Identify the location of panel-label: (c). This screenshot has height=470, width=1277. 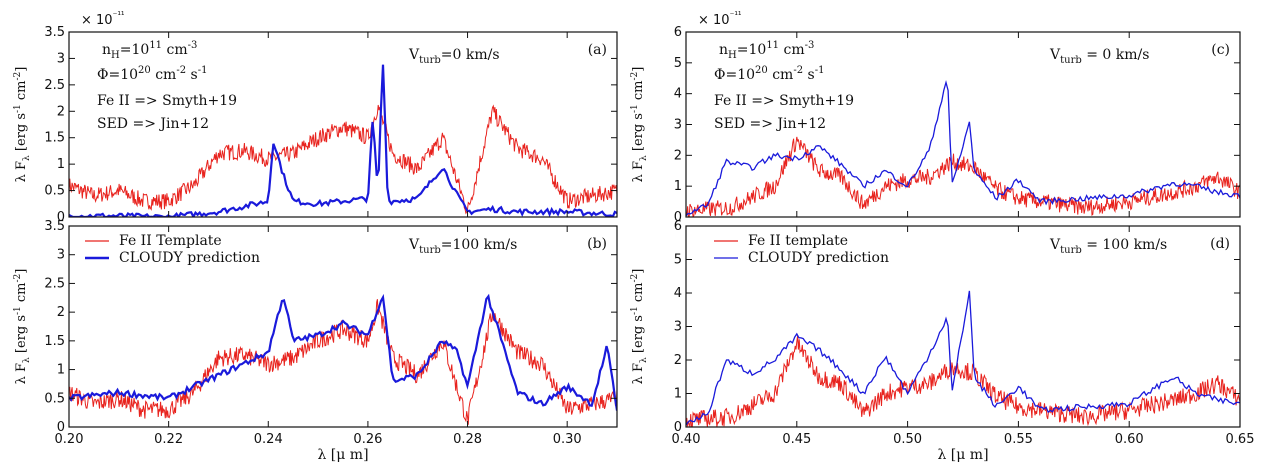
(1220, 50).